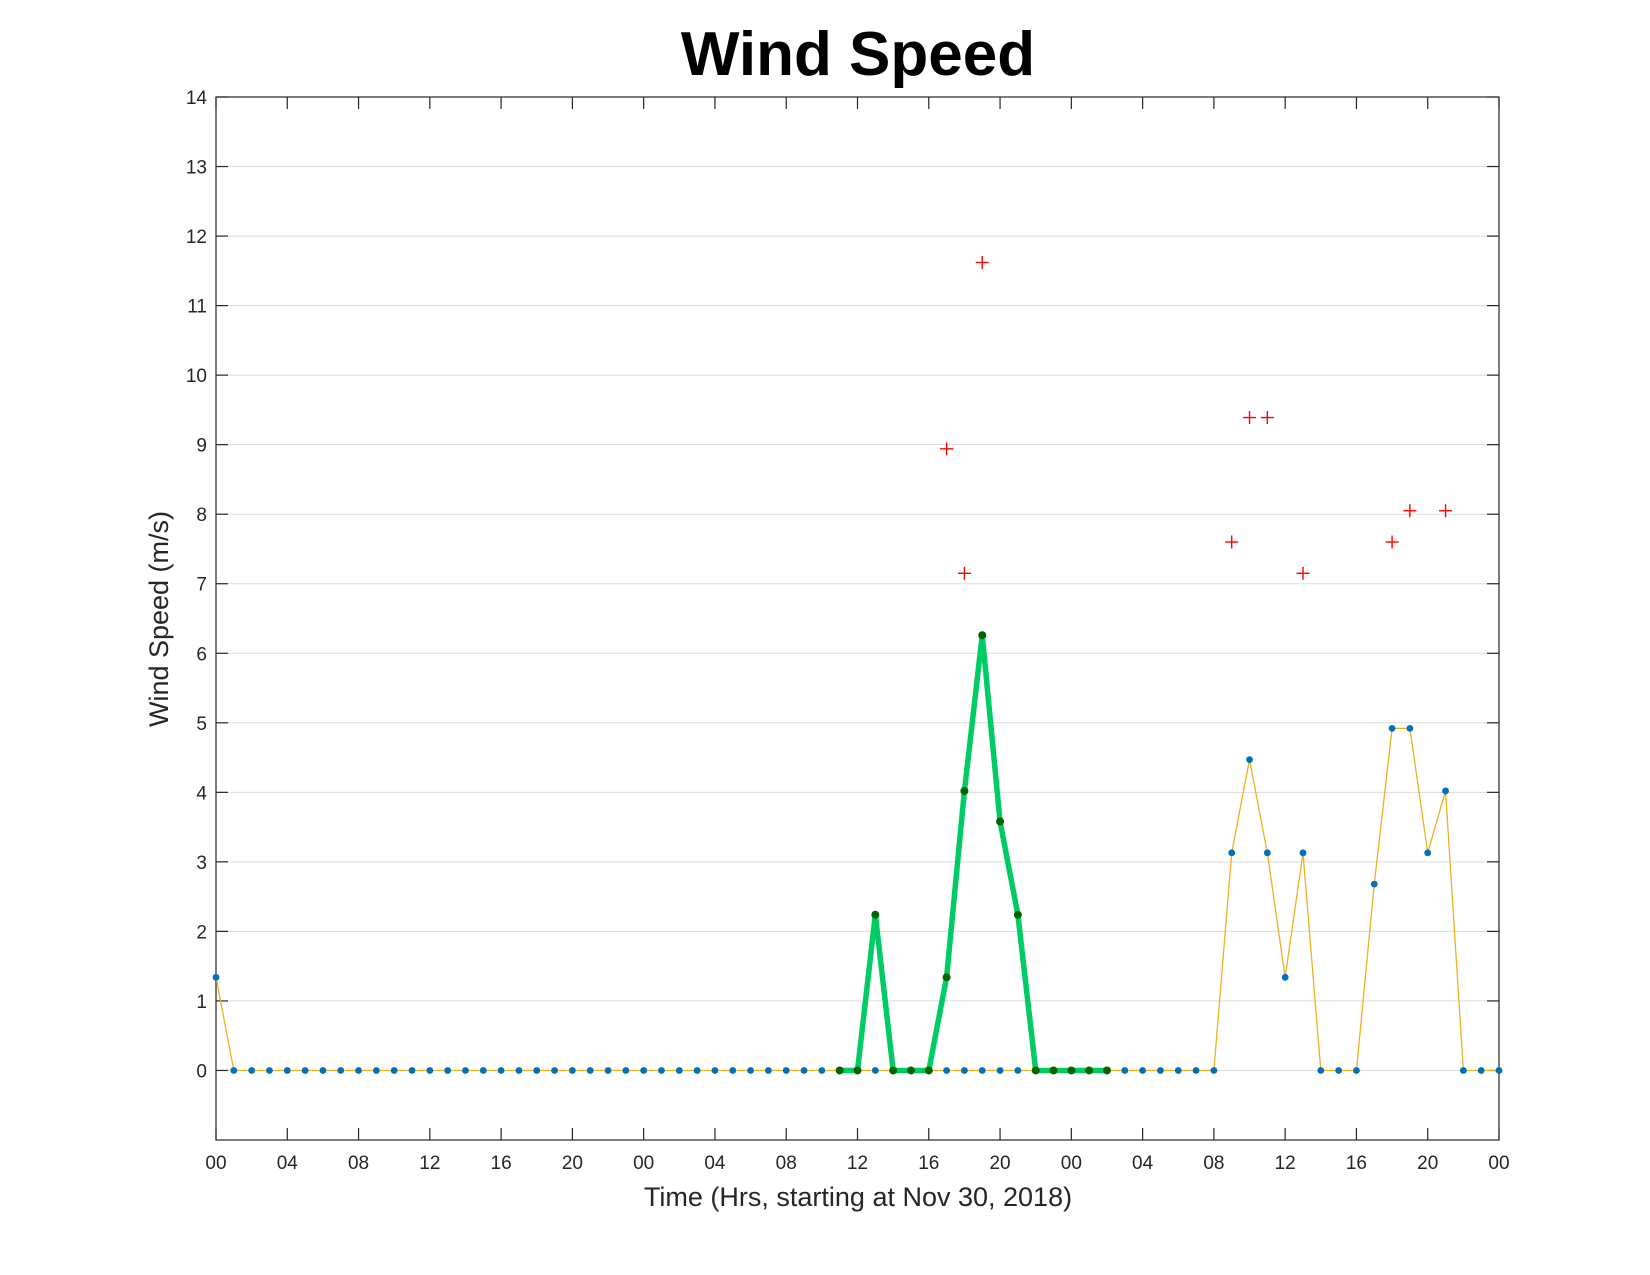 The image size is (1650, 1275). I want to click on chart-title: Wind Speed, so click(858, 54).